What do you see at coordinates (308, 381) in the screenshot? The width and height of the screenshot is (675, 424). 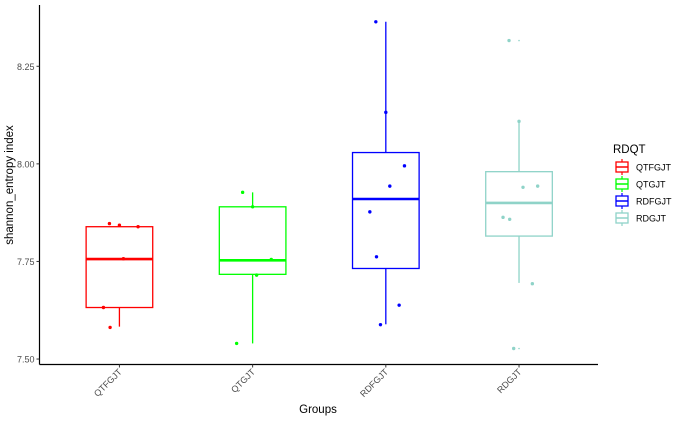 I see `x-ticks: QTFGJT QTGJT RDFGJT RDGJT` at bounding box center [308, 381].